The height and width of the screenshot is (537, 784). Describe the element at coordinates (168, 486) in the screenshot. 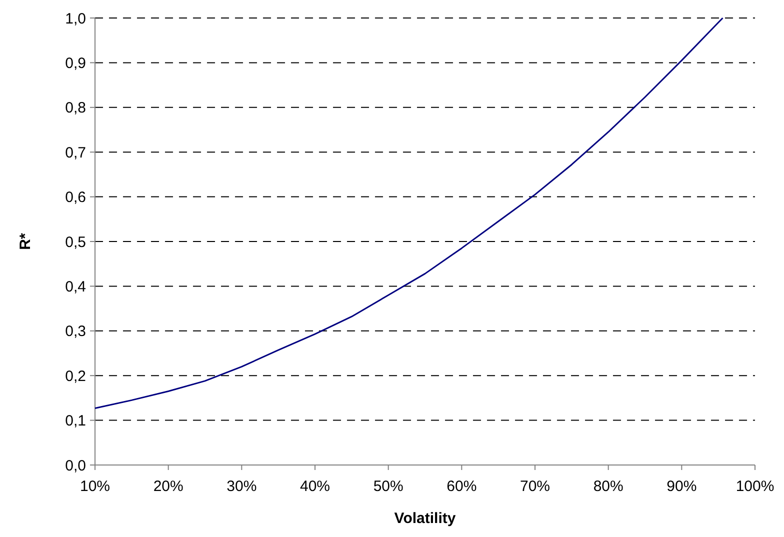

I see `x-tick-label: 20%` at that location.